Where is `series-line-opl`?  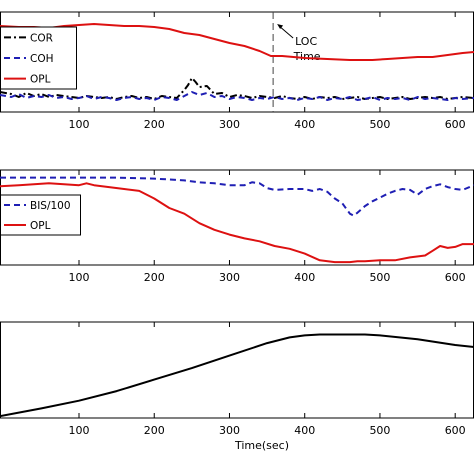 series-line-opl is located at coordinates (237, 42).